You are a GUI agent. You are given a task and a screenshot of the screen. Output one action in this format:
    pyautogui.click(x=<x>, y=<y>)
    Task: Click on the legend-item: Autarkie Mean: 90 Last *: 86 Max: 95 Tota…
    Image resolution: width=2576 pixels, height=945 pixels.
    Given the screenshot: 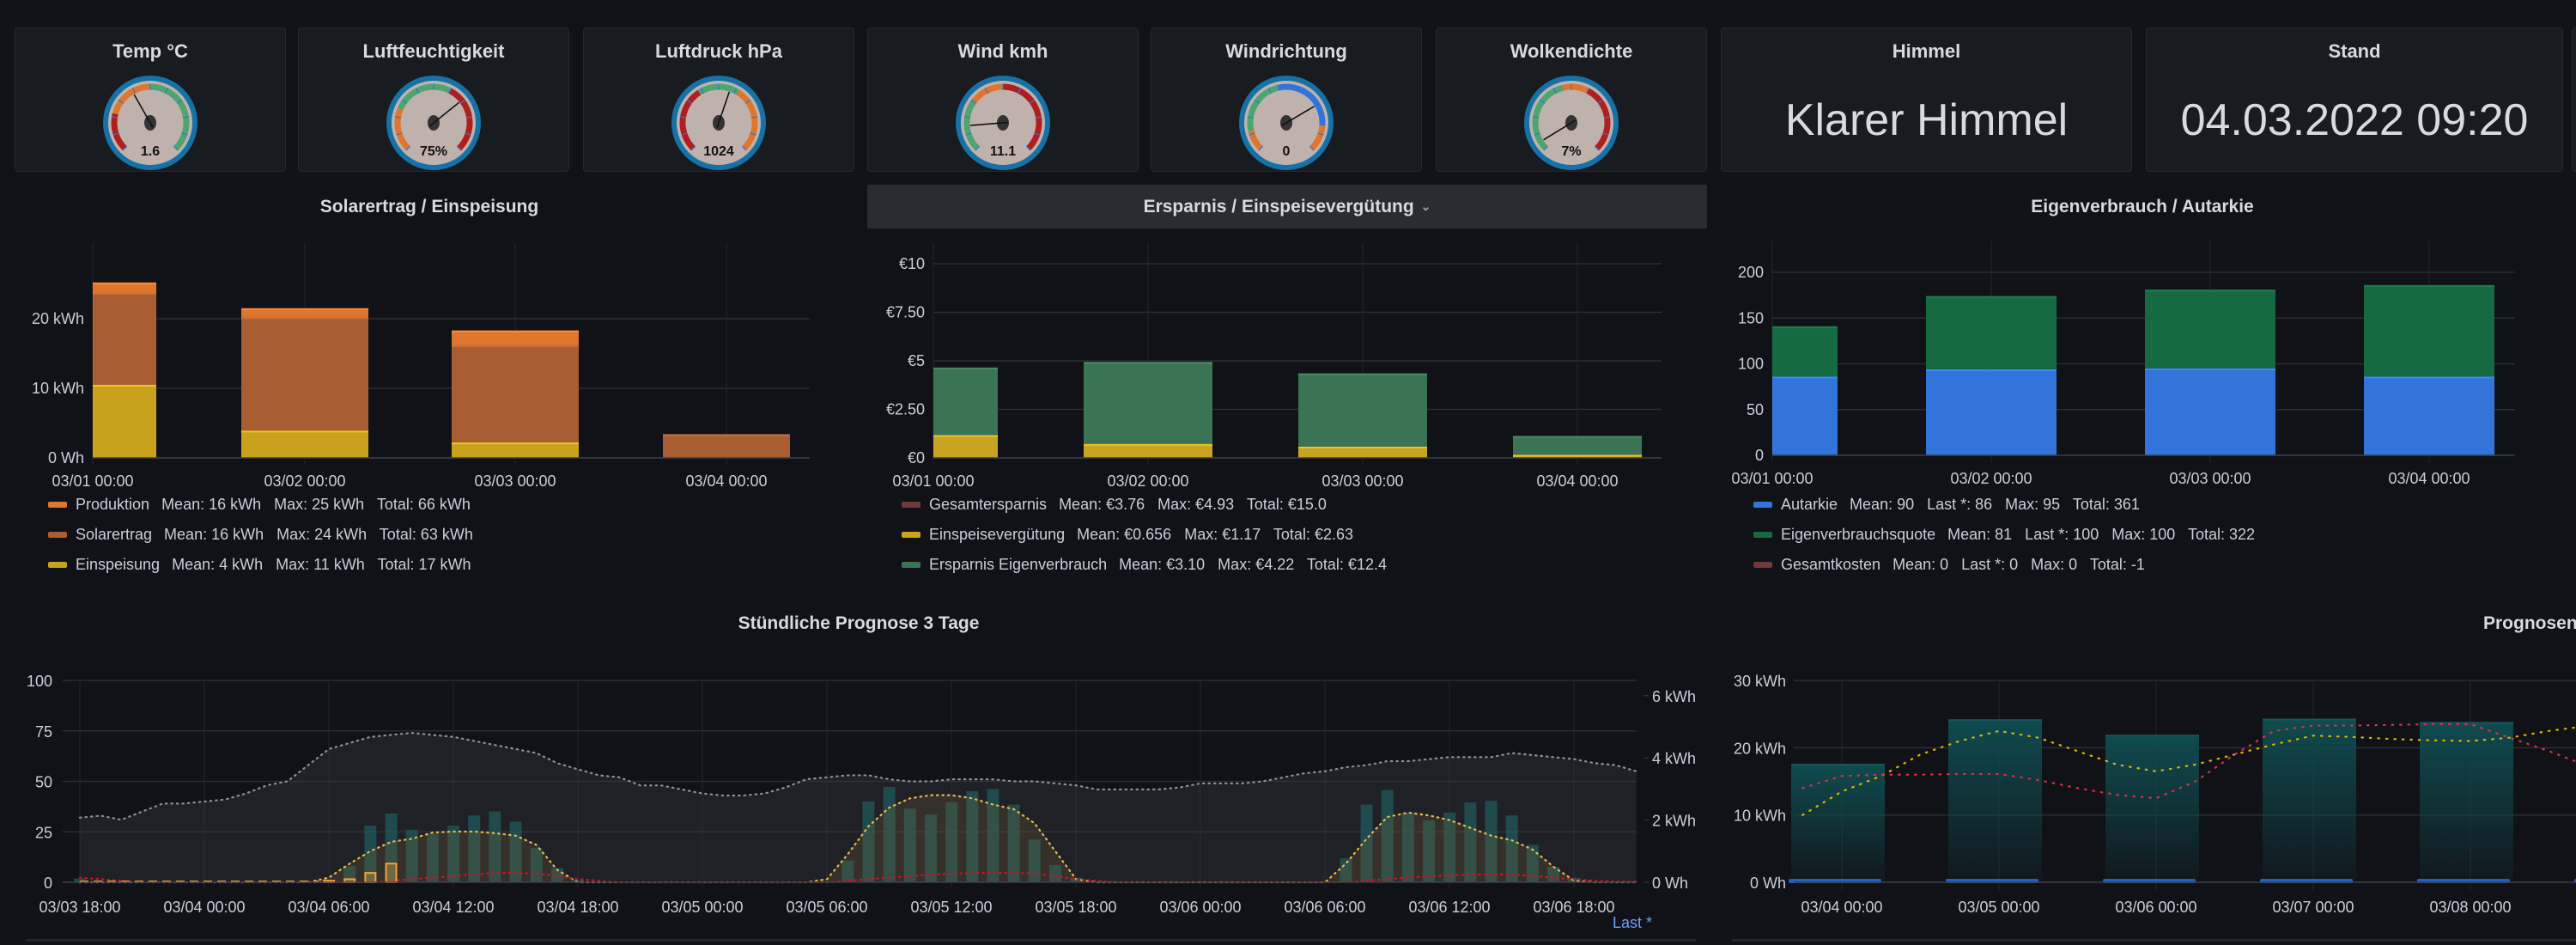 What is the action you would take?
    pyautogui.click(x=2004, y=505)
    